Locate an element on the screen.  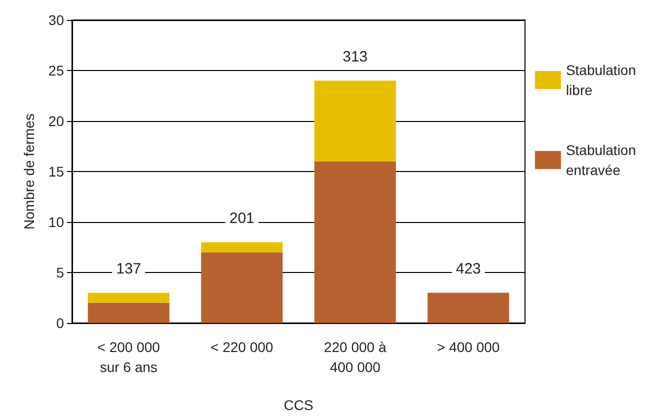
y-tick-label: 15 is located at coordinates (56, 172).